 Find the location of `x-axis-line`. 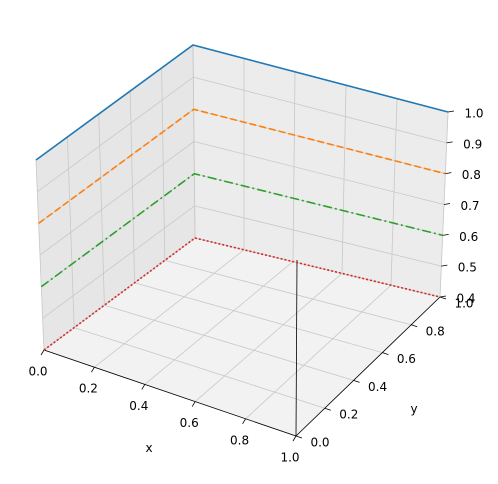

x-axis-line is located at coordinates (170, 393).